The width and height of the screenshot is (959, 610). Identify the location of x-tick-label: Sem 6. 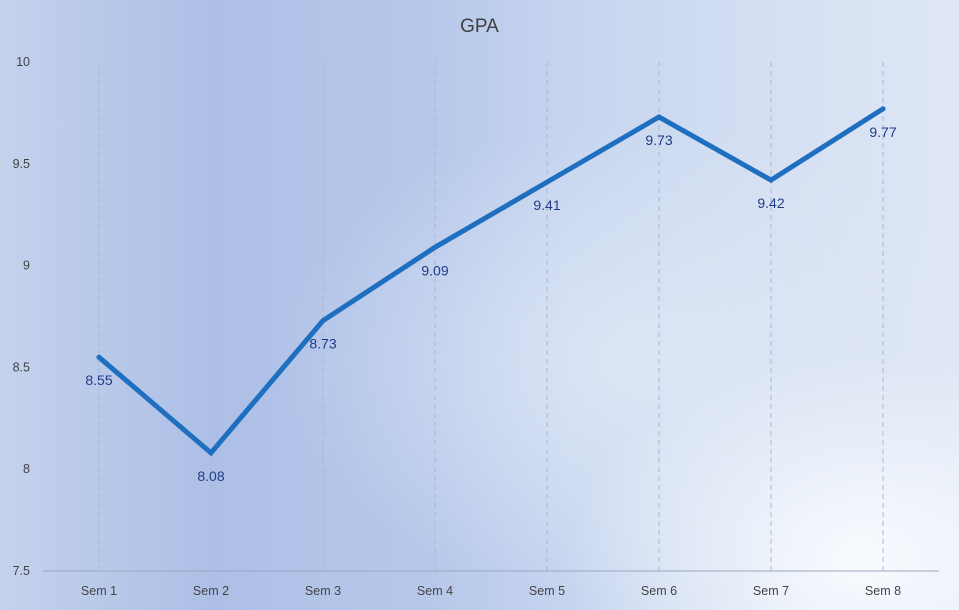
(659, 591).